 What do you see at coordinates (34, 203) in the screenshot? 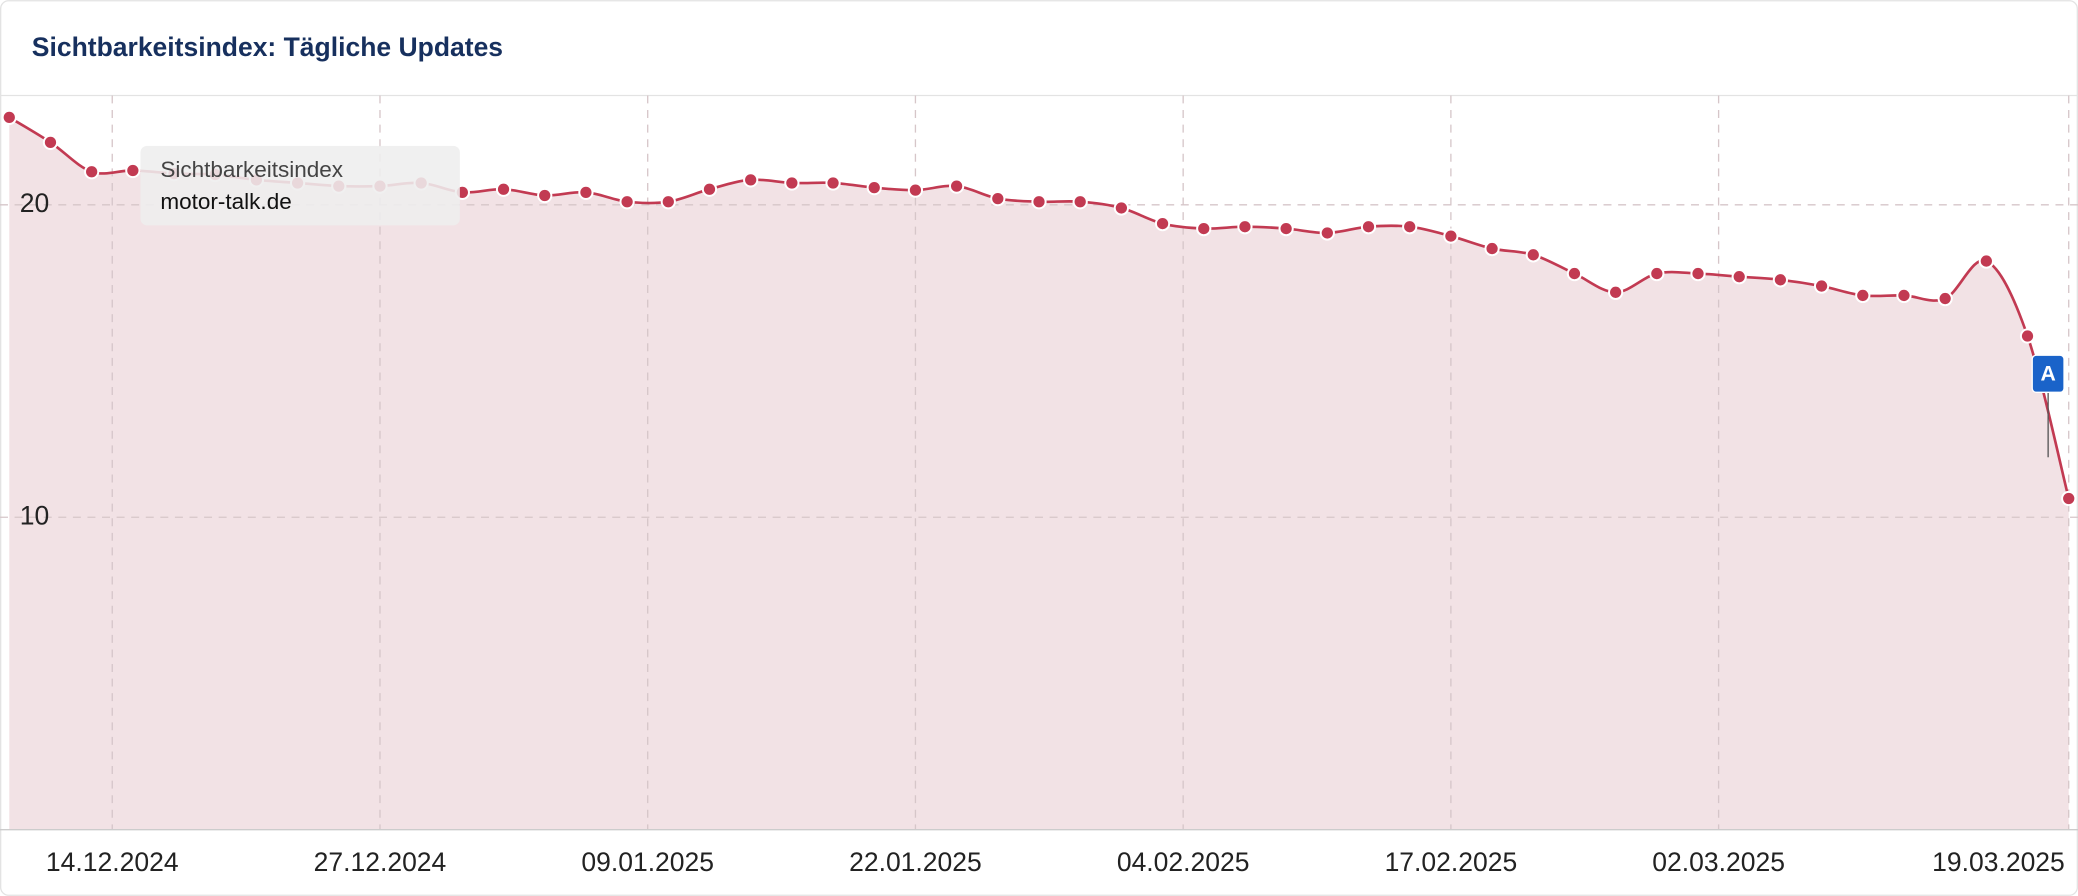
I see `y-tick-label: 20` at bounding box center [34, 203].